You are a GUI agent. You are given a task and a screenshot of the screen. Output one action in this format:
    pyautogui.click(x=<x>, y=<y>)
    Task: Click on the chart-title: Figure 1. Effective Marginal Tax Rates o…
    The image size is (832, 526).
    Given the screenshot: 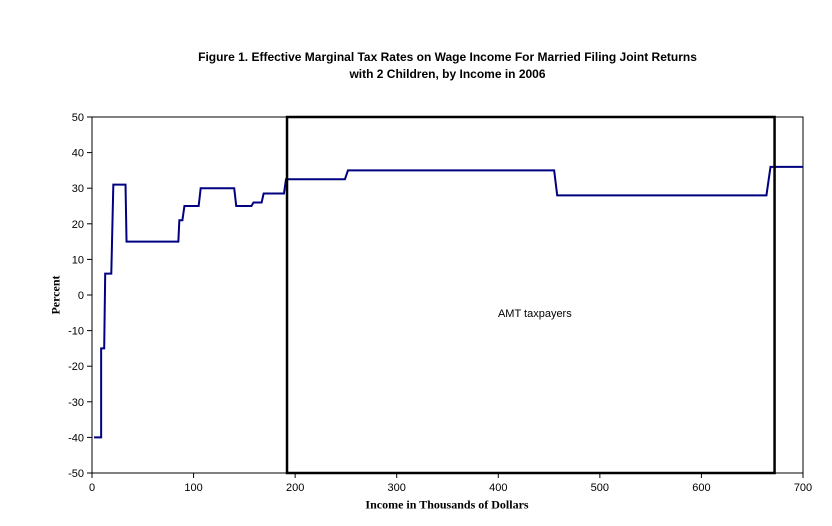 What is the action you would take?
    pyautogui.click(x=447, y=66)
    